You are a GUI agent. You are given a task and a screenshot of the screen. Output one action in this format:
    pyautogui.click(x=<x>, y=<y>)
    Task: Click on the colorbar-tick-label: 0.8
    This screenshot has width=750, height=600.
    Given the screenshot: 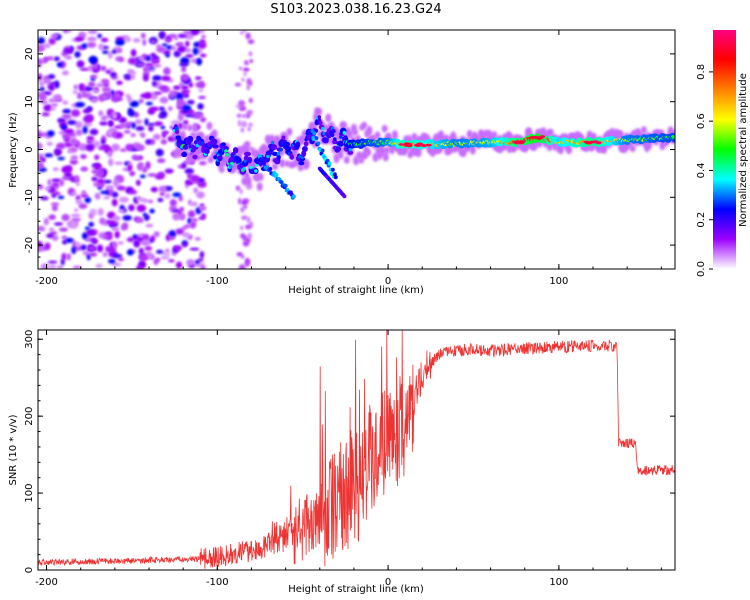 What is the action you would take?
    pyautogui.click(x=701, y=72)
    